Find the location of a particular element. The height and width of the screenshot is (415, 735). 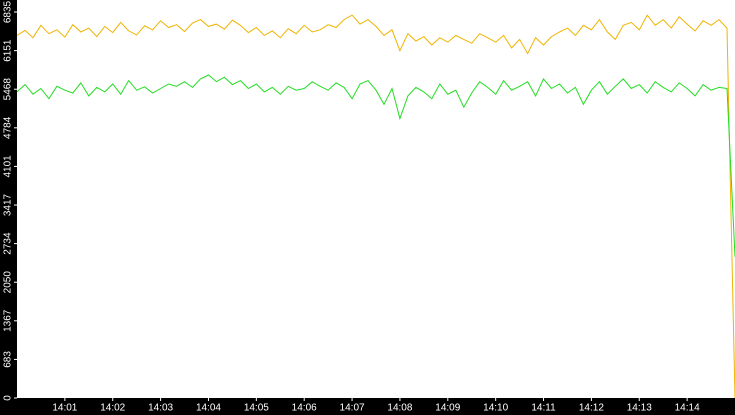

x-tick-label: 14:10 is located at coordinates (495, 408).